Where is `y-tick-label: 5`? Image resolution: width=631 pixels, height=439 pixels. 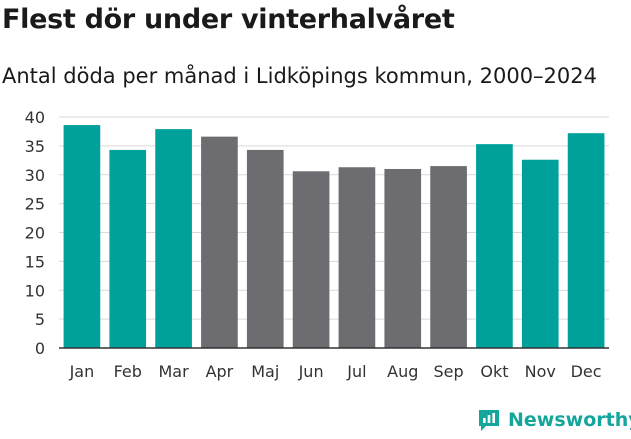 y-tick-label: 5 is located at coordinates (40, 319).